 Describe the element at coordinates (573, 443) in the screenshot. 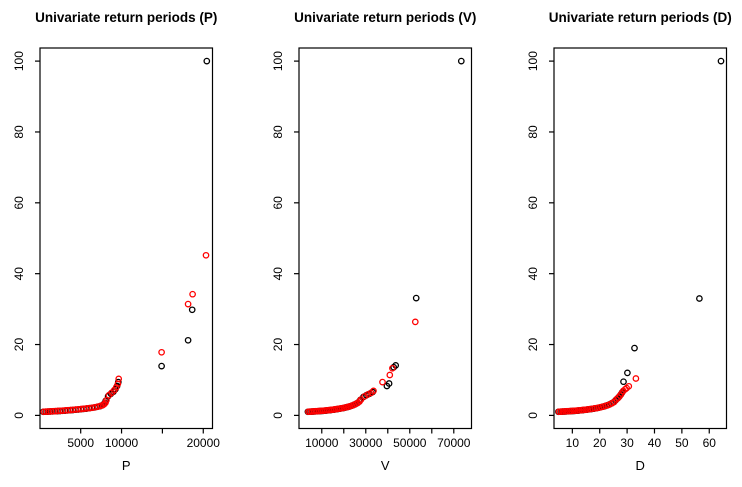

I see `x-tick-label: 10` at that location.